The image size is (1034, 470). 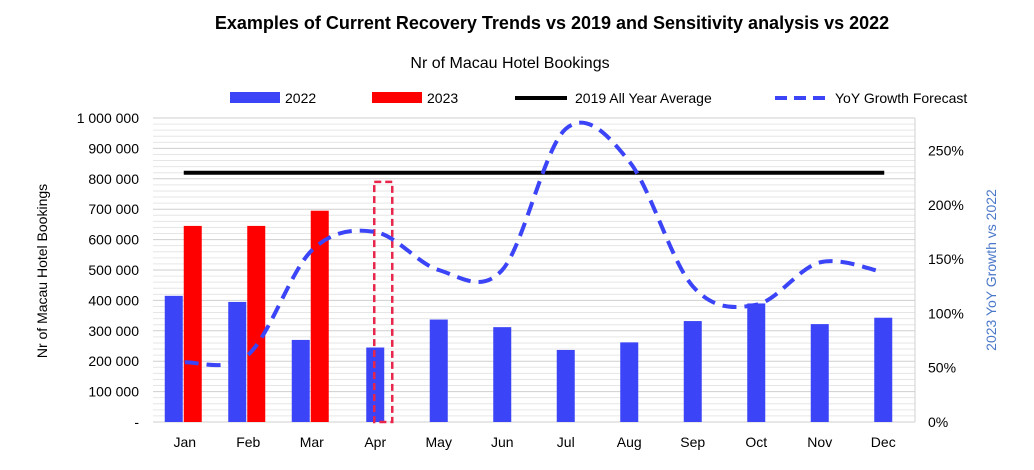 I want to click on legend-label: 2019 All Year Average, so click(x=643, y=98).